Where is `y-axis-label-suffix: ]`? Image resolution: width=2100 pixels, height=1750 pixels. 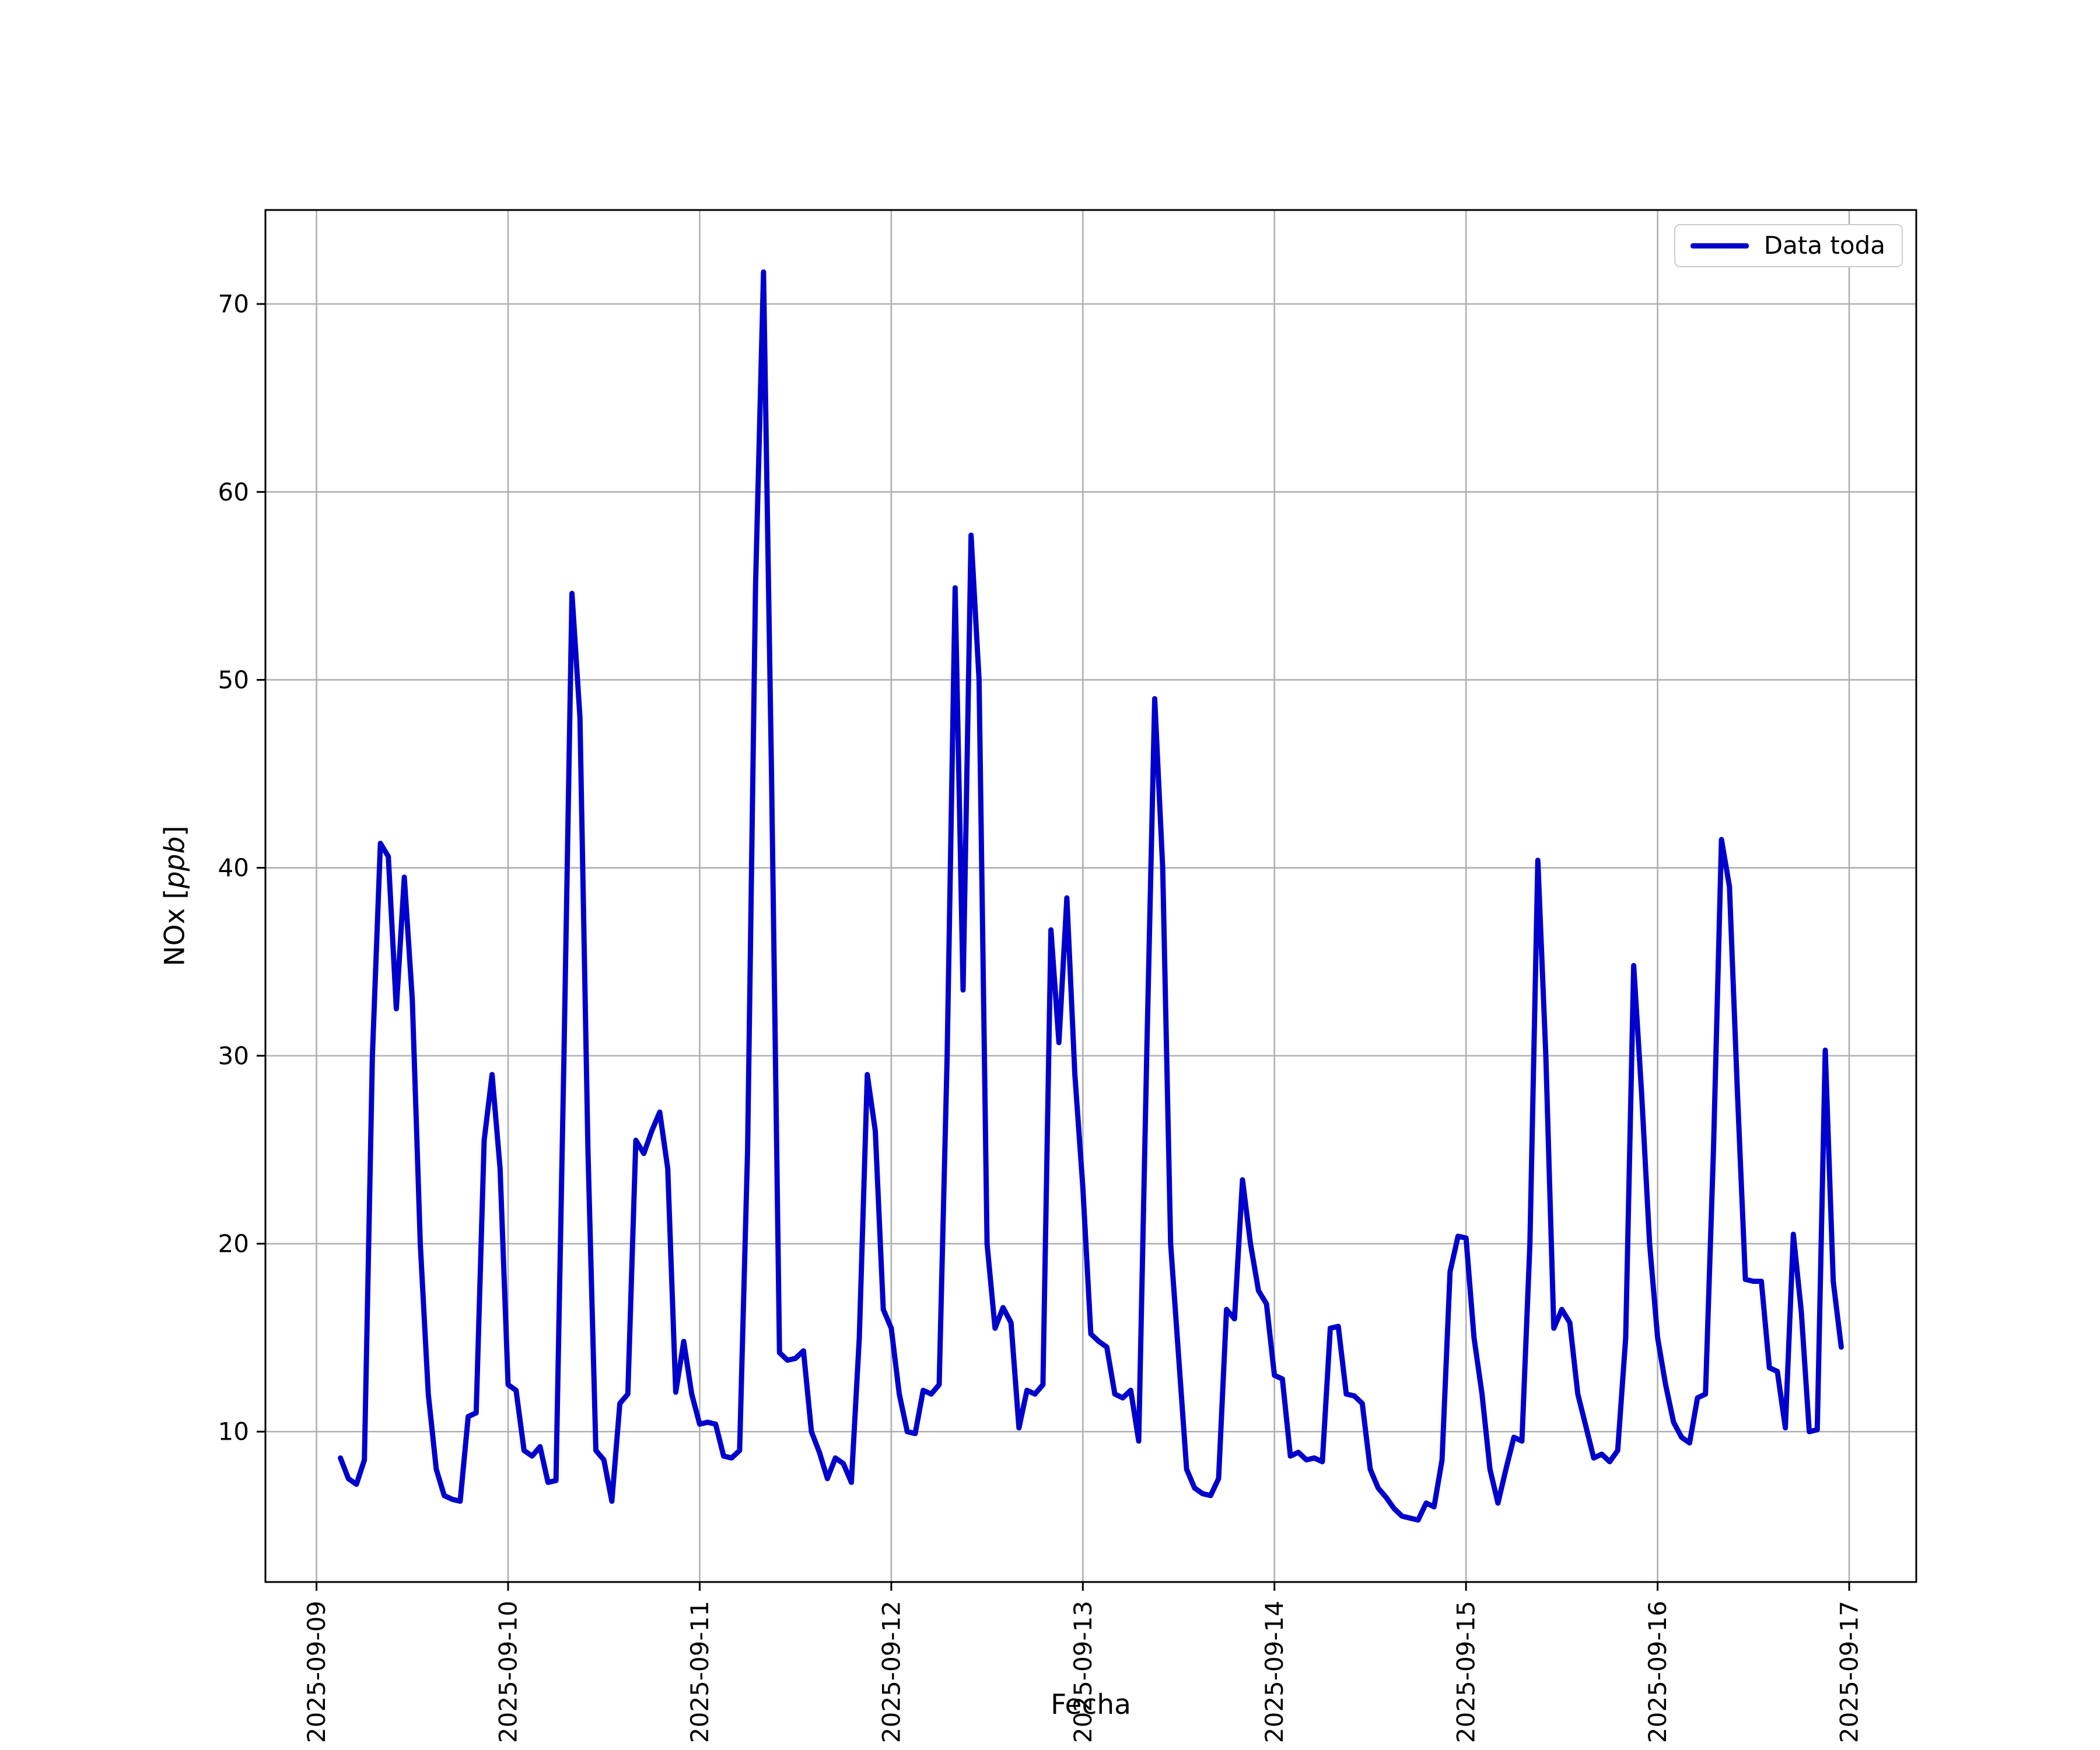
y-axis-label-suffix: ] is located at coordinates (175, 830).